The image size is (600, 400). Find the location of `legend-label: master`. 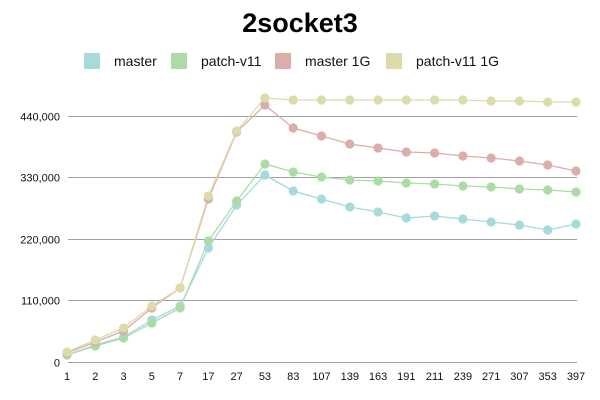

legend-label: master is located at coordinates (135, 61).